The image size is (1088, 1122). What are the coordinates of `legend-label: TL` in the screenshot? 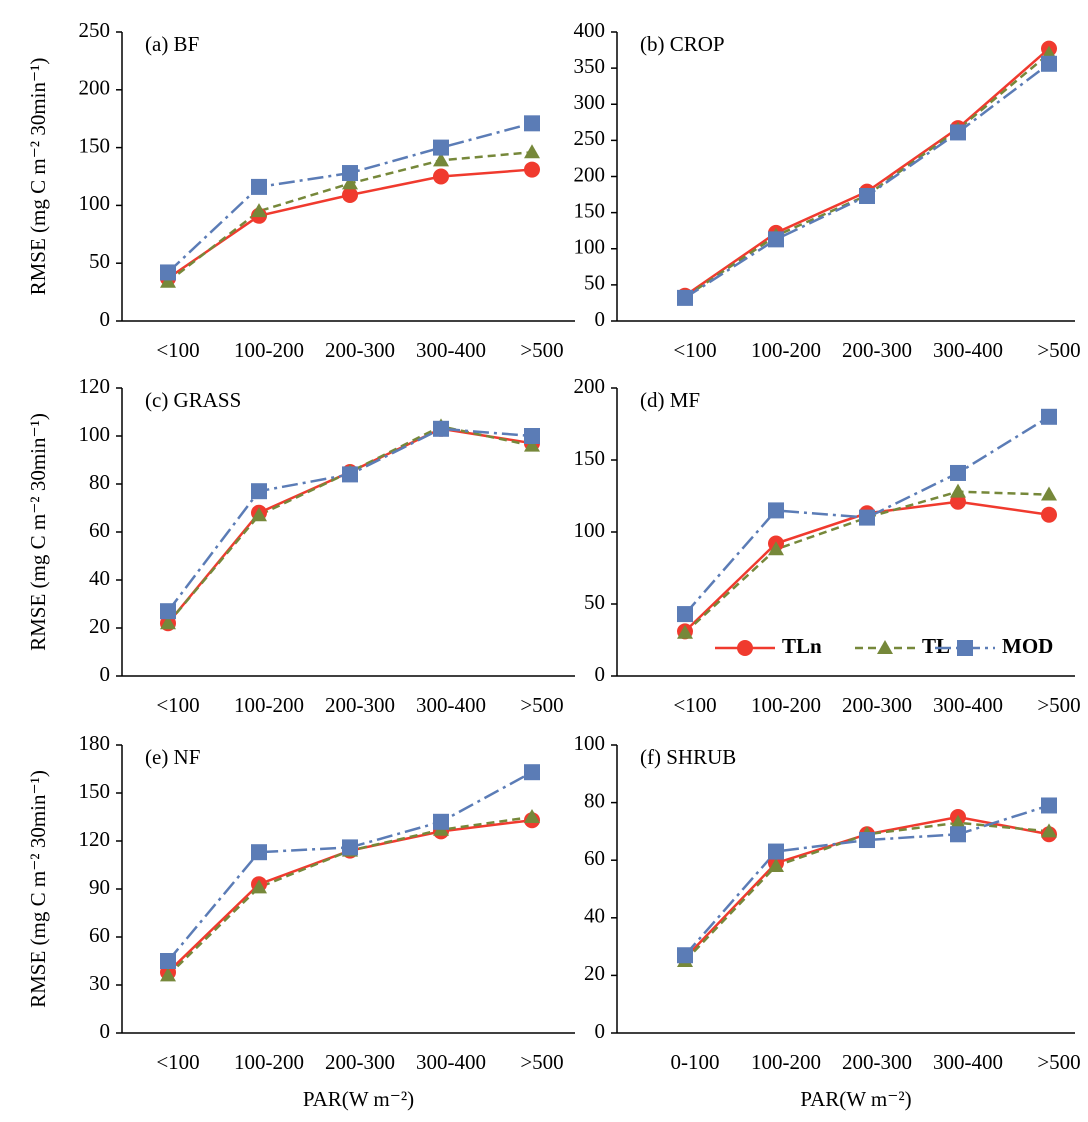 It's located at (936, 646).